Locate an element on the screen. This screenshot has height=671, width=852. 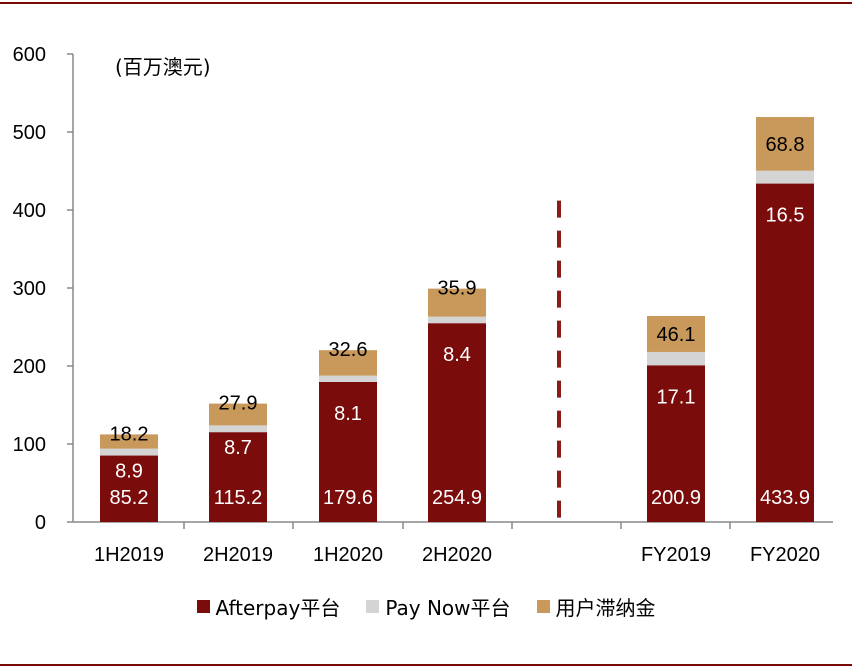
data-label-paynow: 17.1 is located at coordinates (676, 397).